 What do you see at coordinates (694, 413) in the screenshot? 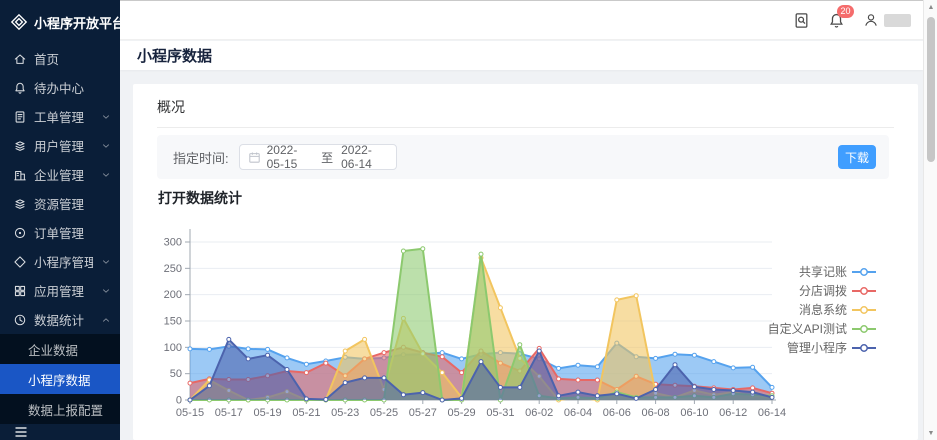
I see `svg-text: 06-10` at bounding box center [694, 413].